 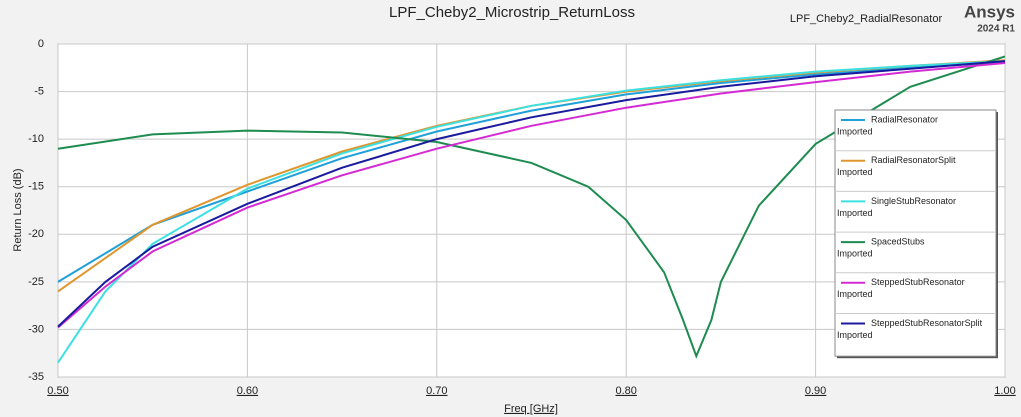 I want to click on legend-label: SteppedStubResonatorSplit, so click(x=927, y=323).